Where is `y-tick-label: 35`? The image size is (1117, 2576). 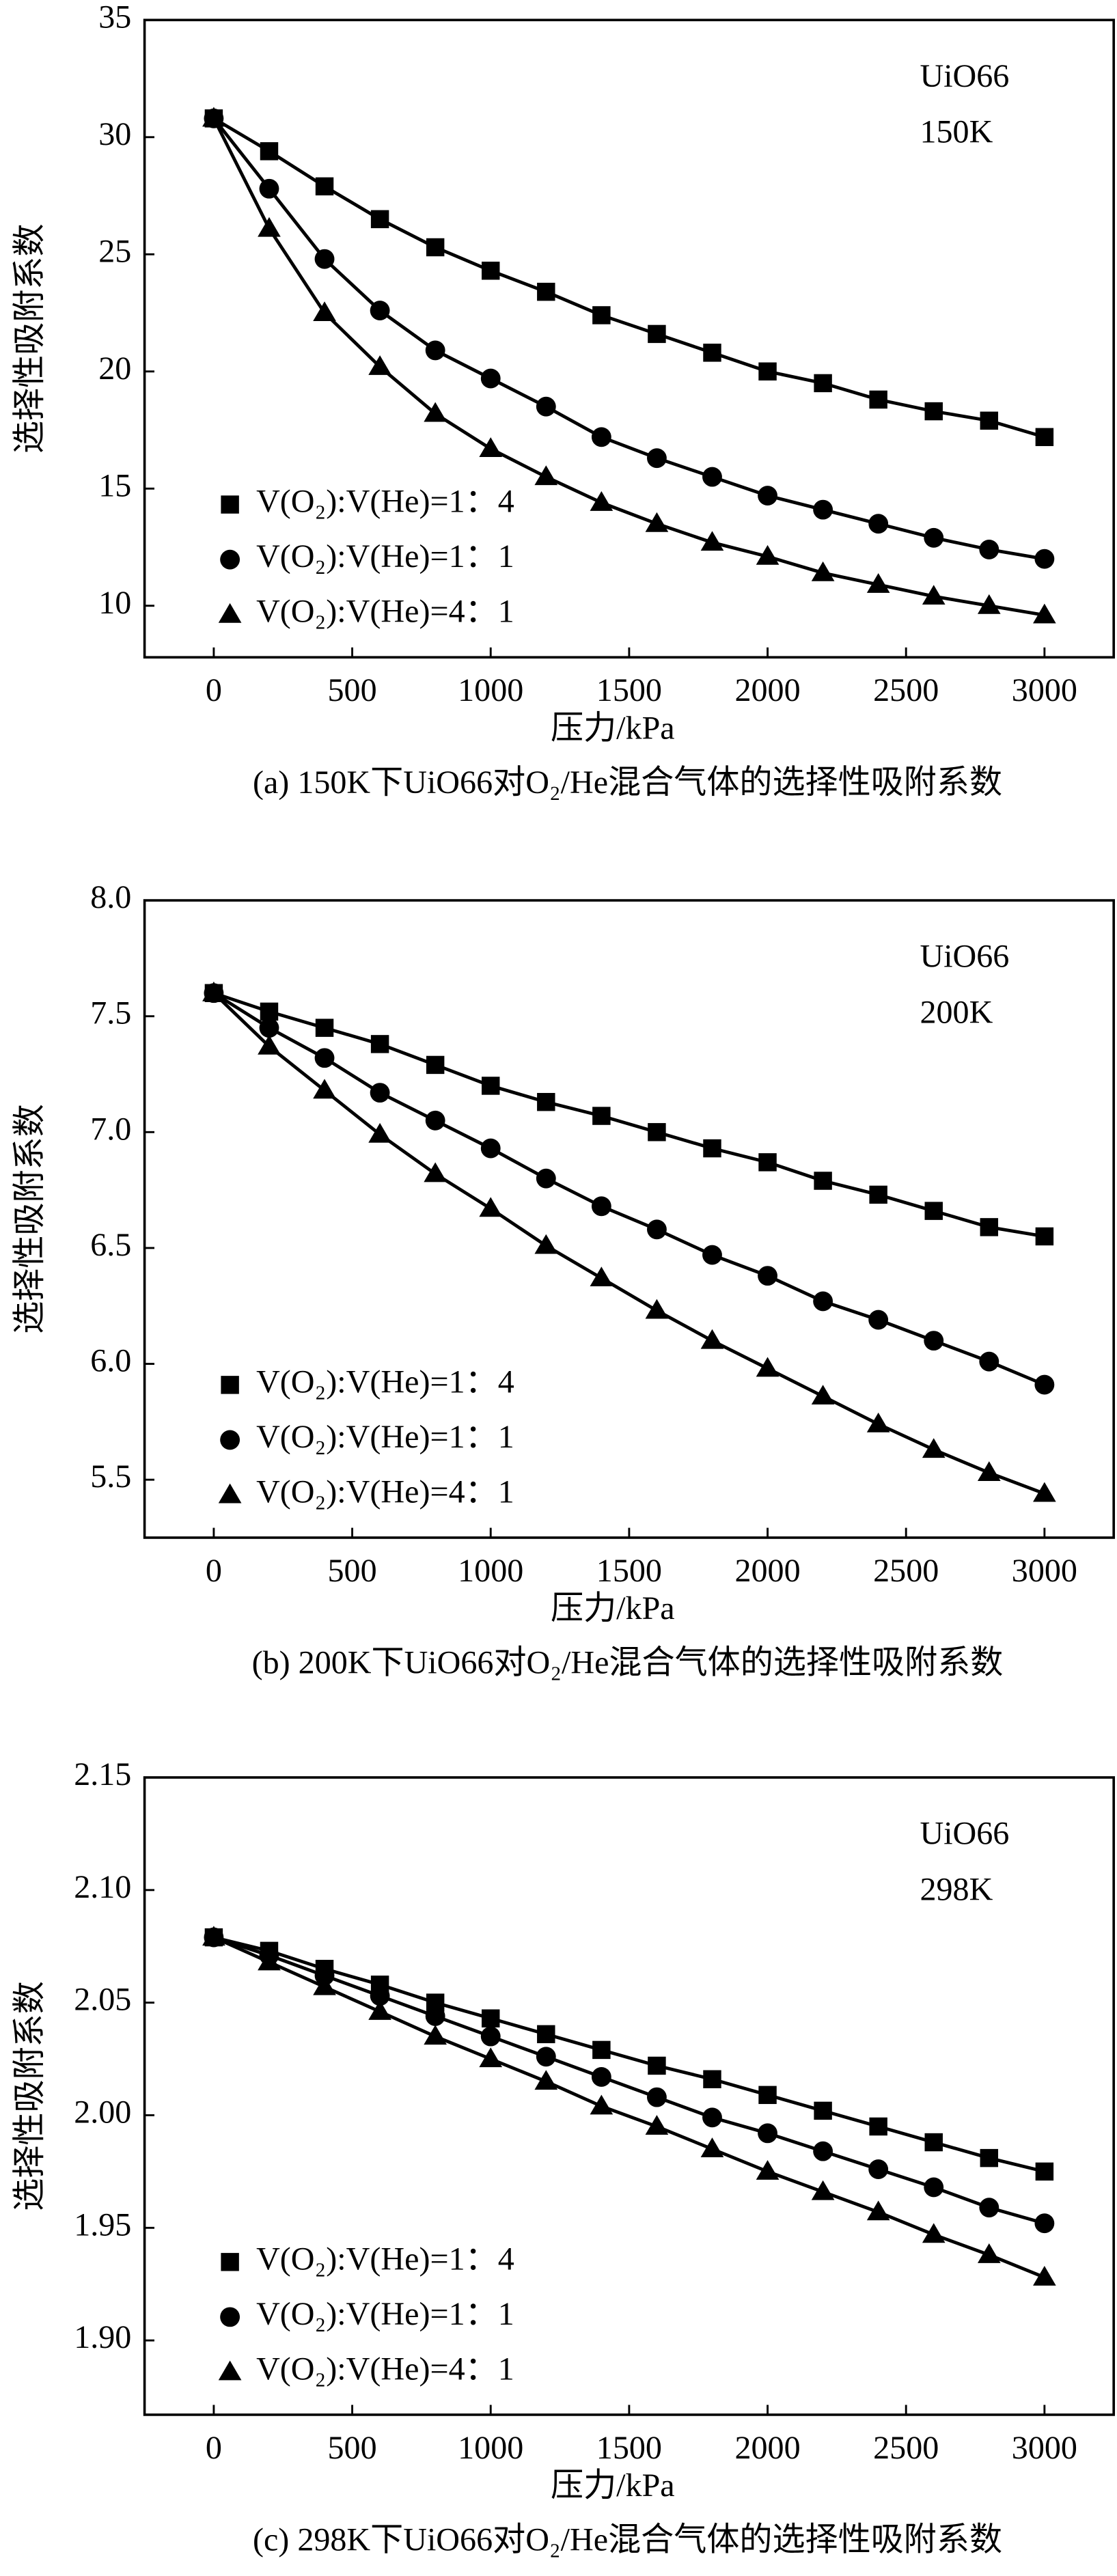
y-tick-label: 35 is located at coordinates (114, 18).